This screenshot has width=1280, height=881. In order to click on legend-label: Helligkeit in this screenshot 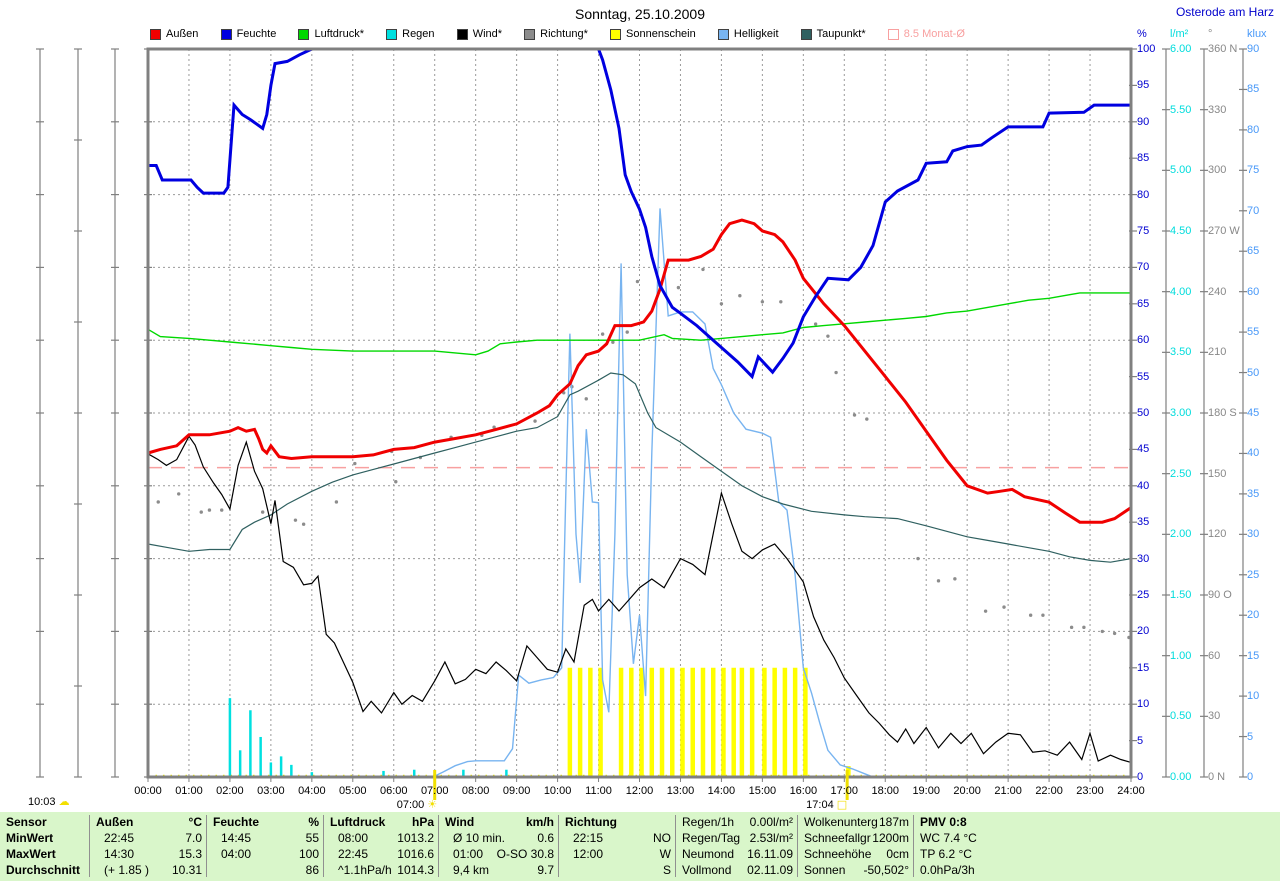, I will do `click(756, 34)`.